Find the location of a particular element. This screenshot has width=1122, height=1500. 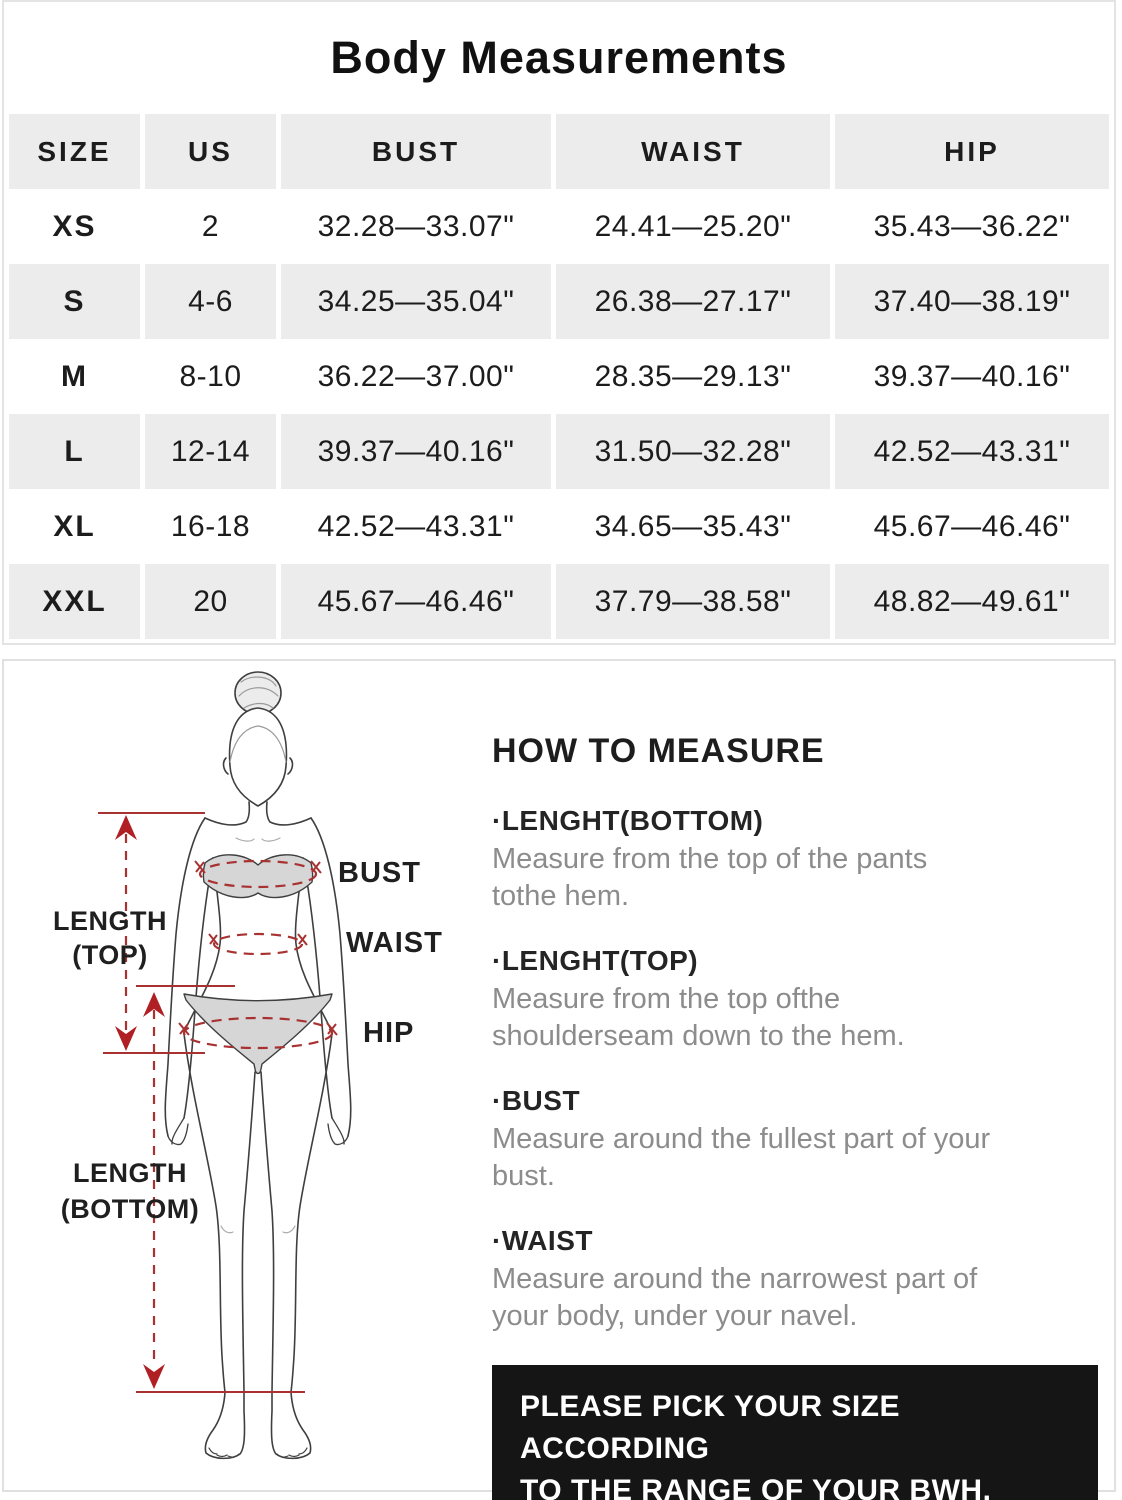

col-header-bust: BUST is located at coordinates (416, 151).